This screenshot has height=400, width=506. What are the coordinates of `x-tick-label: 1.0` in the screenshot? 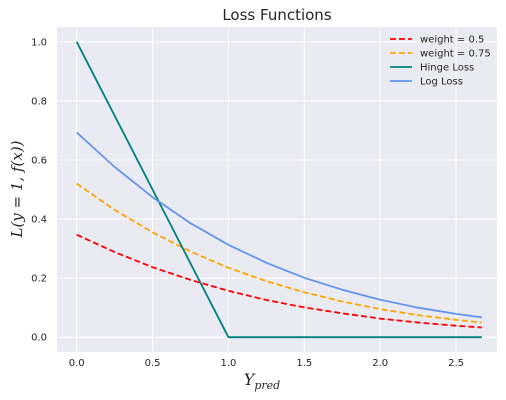 It's located at (228, 363).